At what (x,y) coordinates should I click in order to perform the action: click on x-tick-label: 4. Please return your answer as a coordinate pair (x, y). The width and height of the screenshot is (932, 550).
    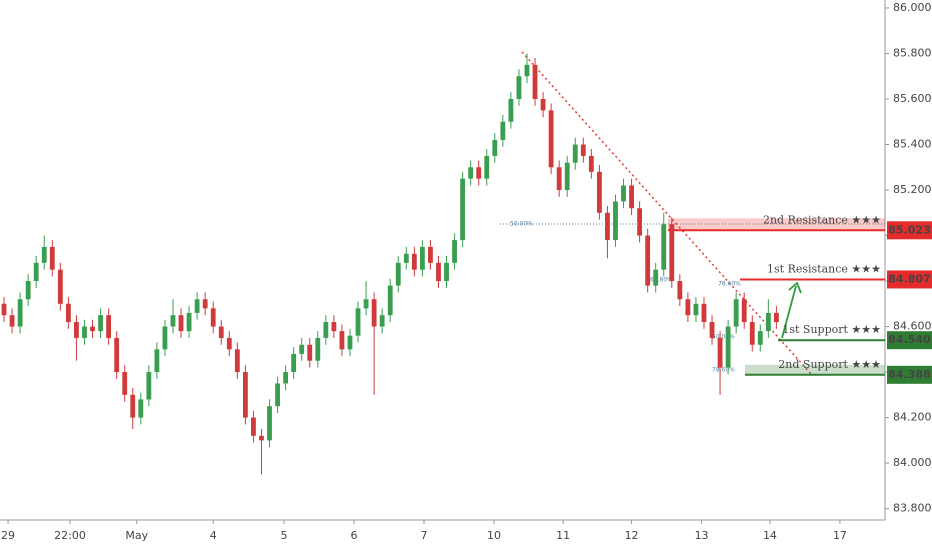
    Looking at the image, I should click on (213, 535).